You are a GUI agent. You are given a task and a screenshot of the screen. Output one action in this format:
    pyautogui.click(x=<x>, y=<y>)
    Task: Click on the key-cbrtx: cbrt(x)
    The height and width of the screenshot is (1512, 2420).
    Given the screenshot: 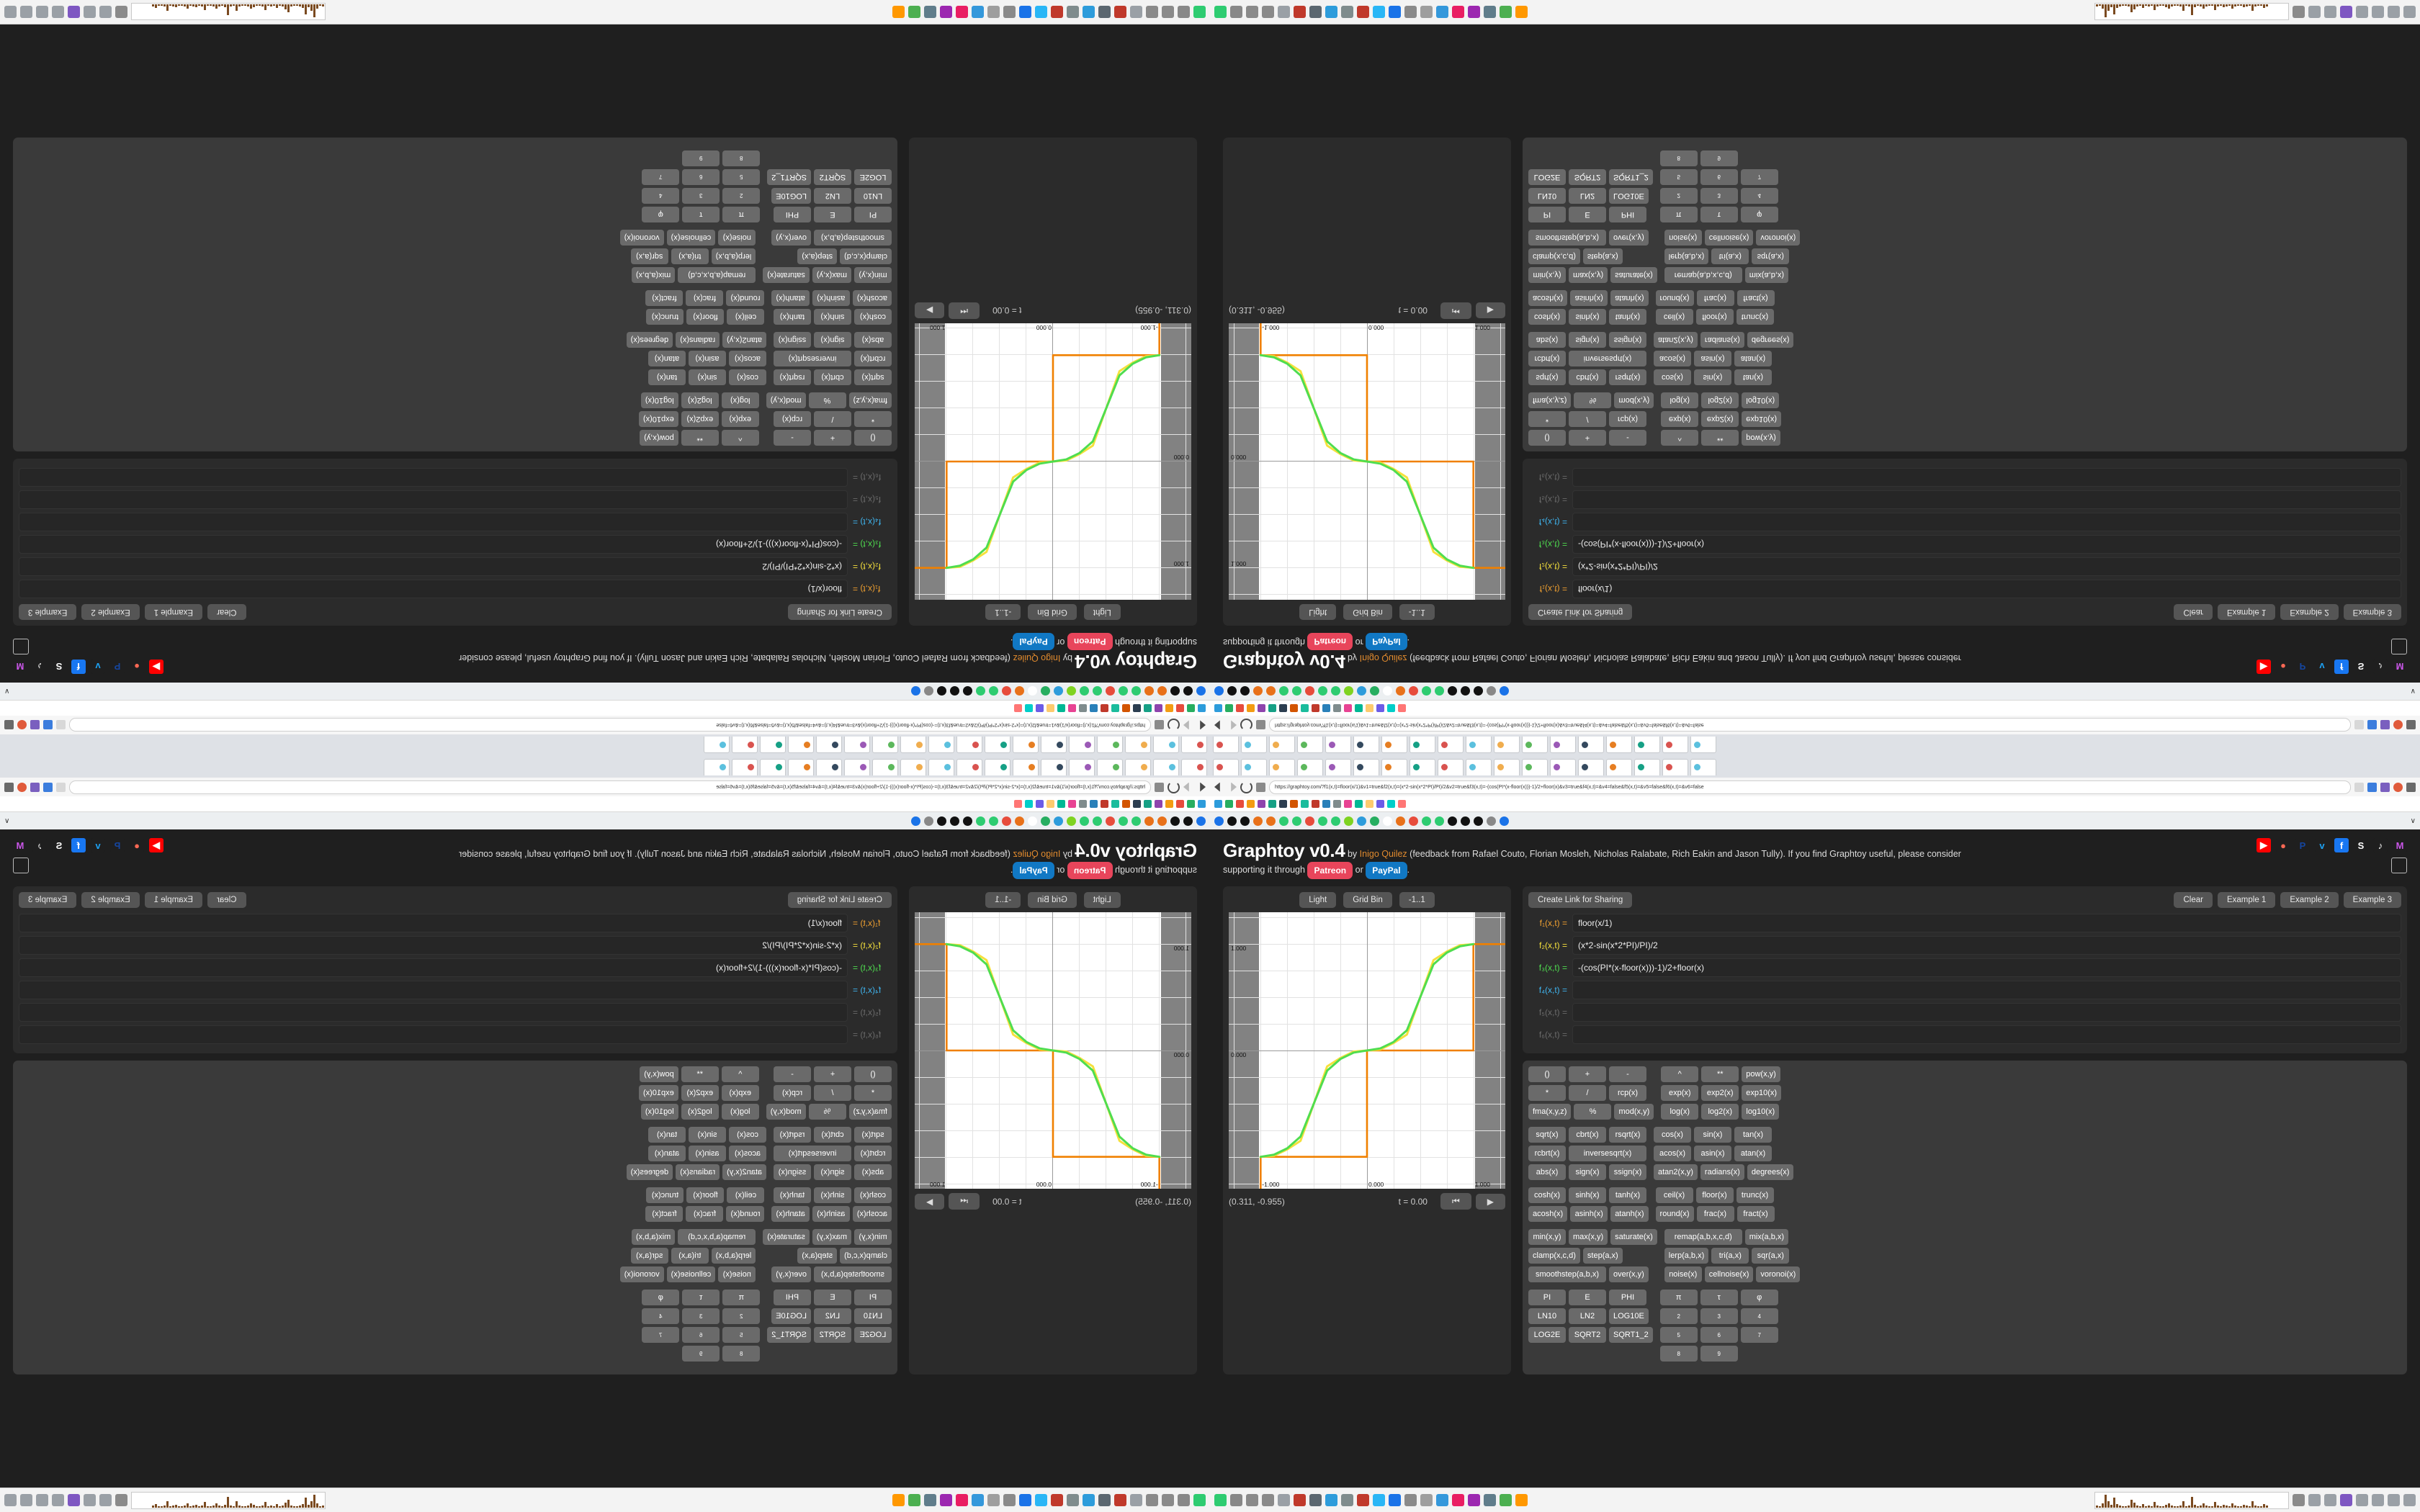 What is the action you would take?
    pyautogui.click(x=832, y=1135)
    